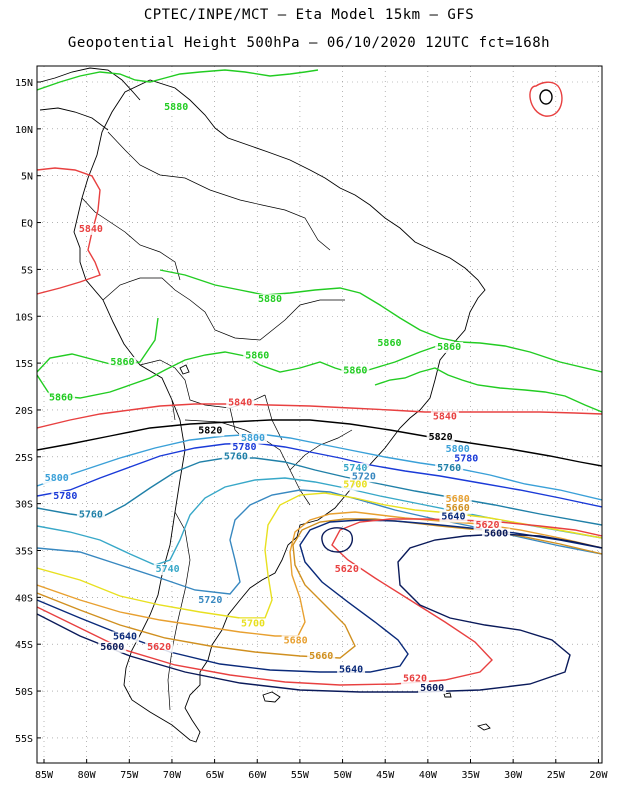 This screenshot has height=800, width=618. What do you see at coordinates (215, 775) in the screenshot?
I see `lon-tick-label: 65W` at bounding box center [215, 775].